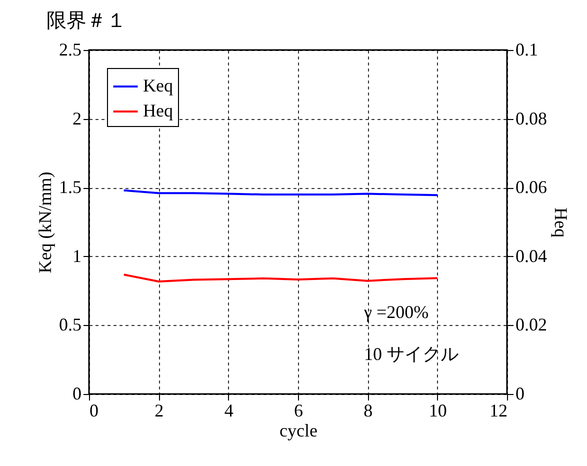 The image size is (587, 466). What do you see at coordinates (86, 21) in the screenshot?
I see `chart-title: 限界＃１` at bounding box center [86, 21].